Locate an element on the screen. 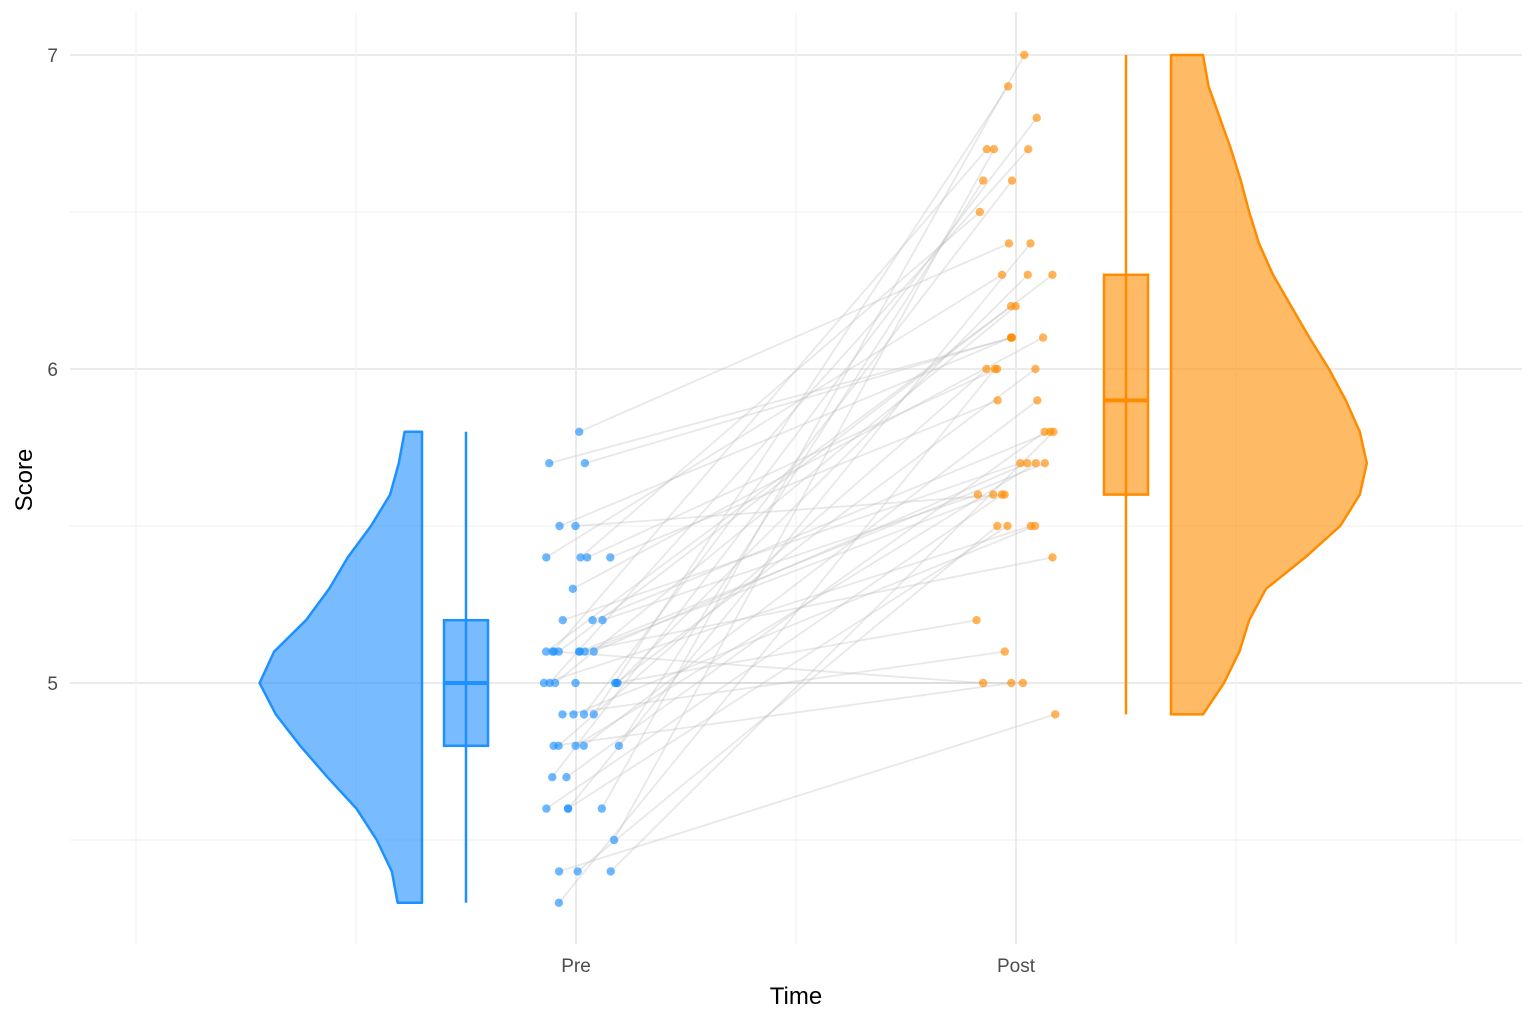  x-axis-title: Time is located at coordinates (796, 996).